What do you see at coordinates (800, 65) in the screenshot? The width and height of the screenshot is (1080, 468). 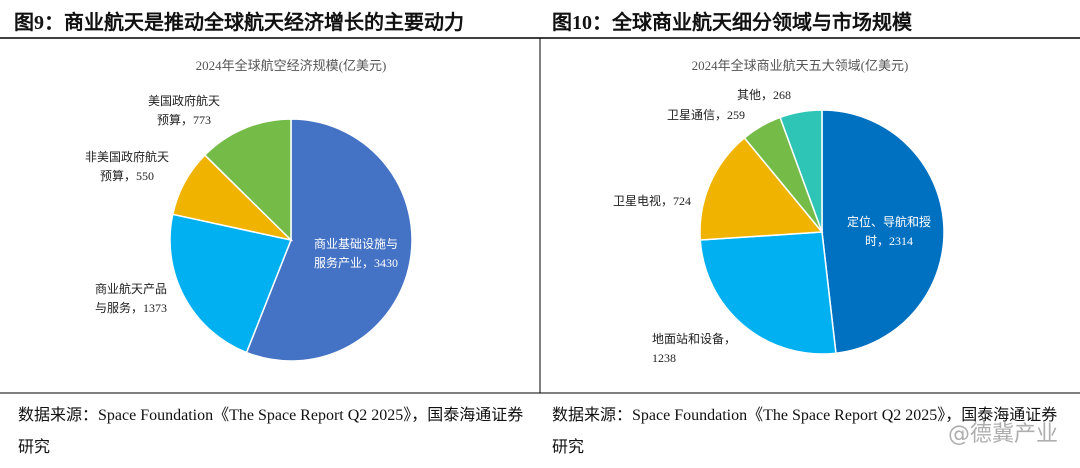 I see `chart-title: 2024年全球商业航天五大领域(亿美元)` at bounding box center [800, 65].